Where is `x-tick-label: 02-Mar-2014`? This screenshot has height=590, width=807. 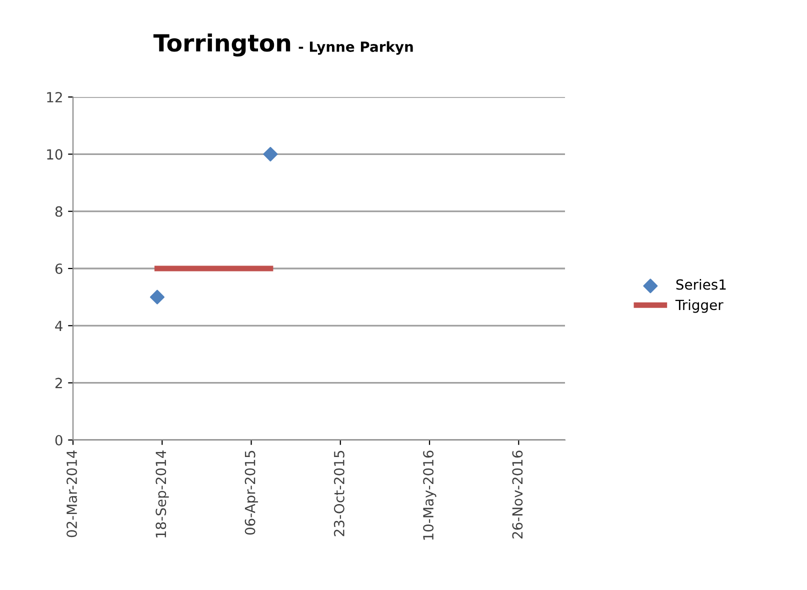 x-tick-label: 02-Mar-2014 is located at coordinates (72, 494).